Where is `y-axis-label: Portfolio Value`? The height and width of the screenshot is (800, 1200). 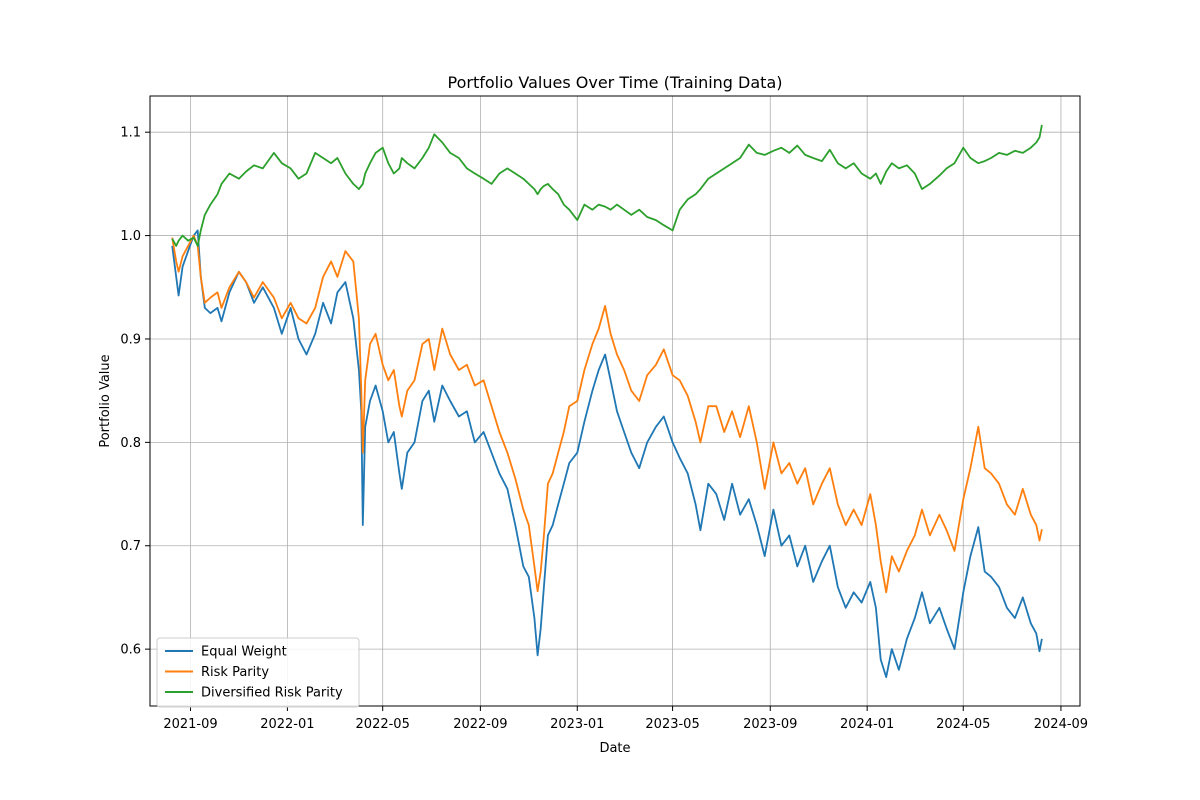
y-axis-label: Portfolio Value is located at coordinates (105, 400).